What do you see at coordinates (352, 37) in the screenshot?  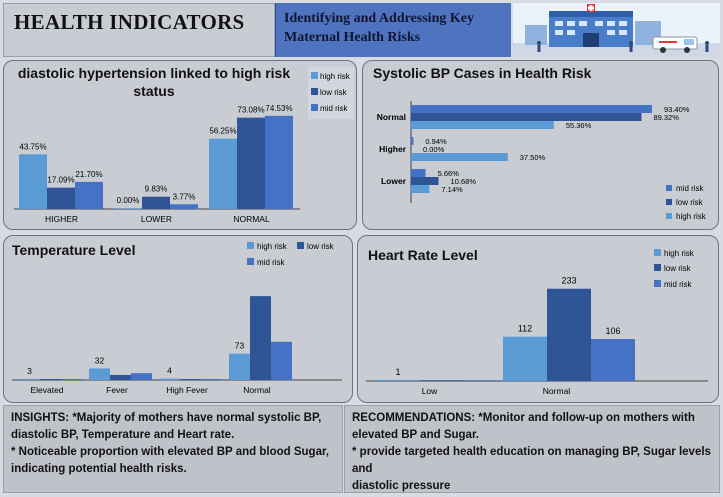 I see `subtitle-line-2: Maternal Health Risks` at bounding box center [352, 37].